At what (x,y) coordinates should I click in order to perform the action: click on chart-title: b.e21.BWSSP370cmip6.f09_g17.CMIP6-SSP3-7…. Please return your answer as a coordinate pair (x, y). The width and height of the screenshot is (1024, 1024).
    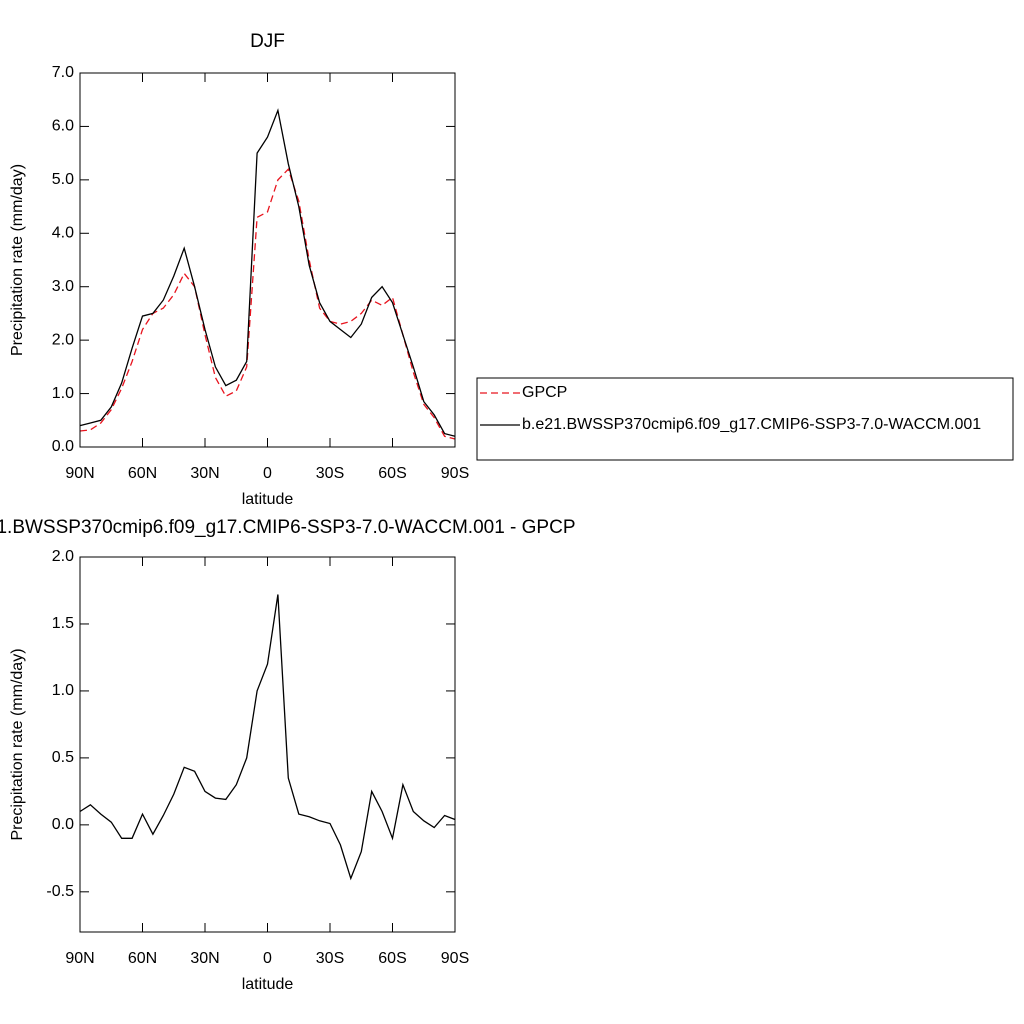
    Looking at the image, I should click on (288, 527).